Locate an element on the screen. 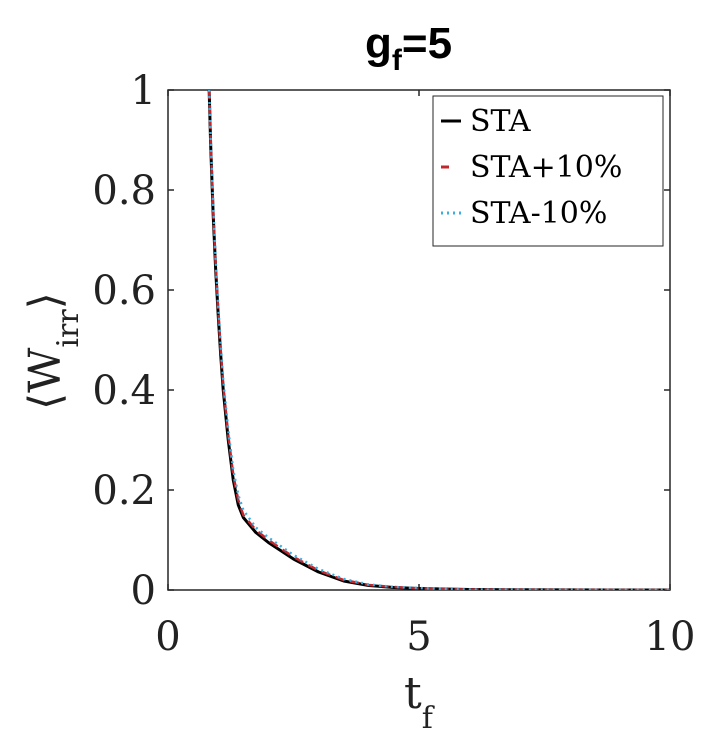 This screenshot has height=742, width=712. legend-items: STA STA+10% STA-10% is located at coordinates (531, 167).